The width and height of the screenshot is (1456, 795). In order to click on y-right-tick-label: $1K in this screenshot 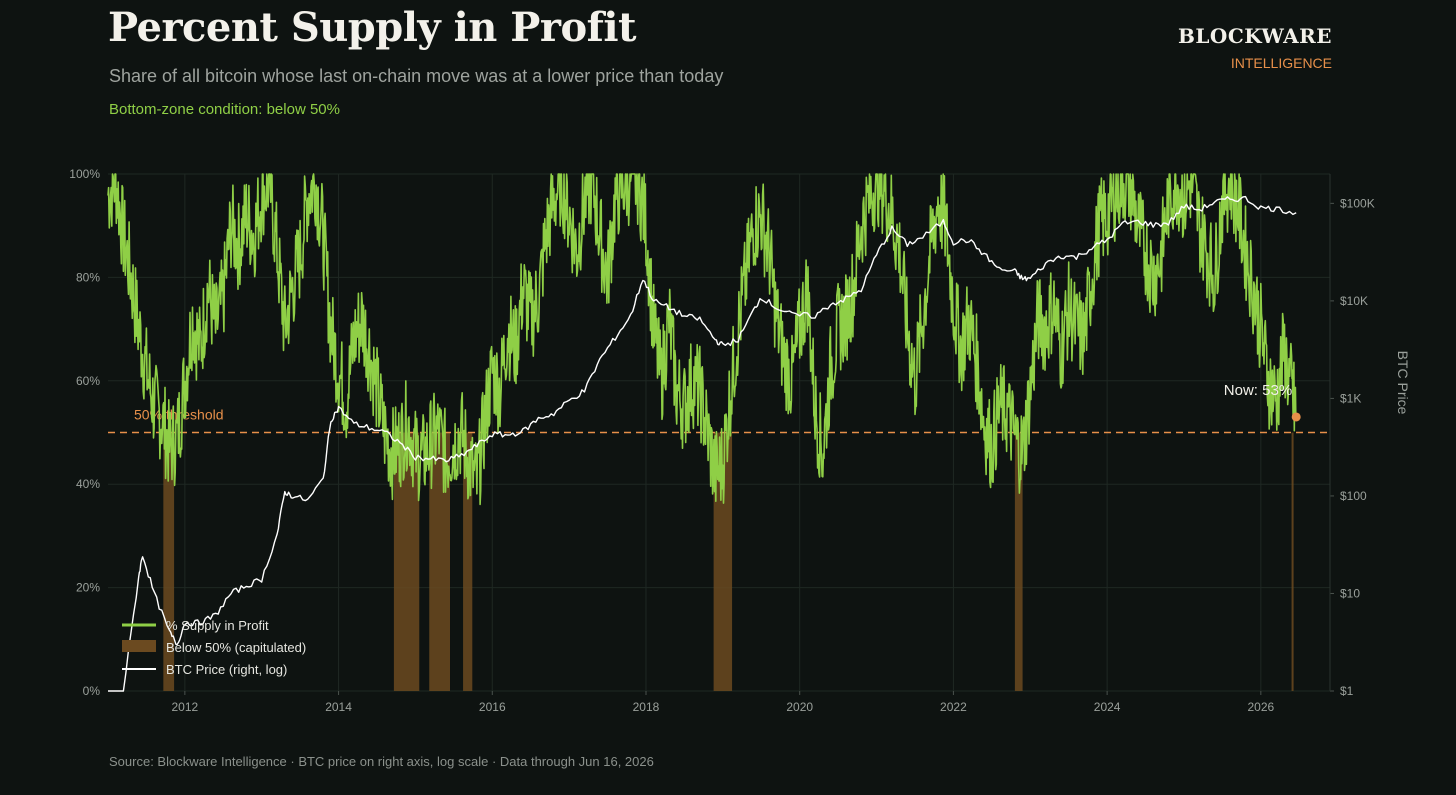, I will do `click(1350, 398)`.